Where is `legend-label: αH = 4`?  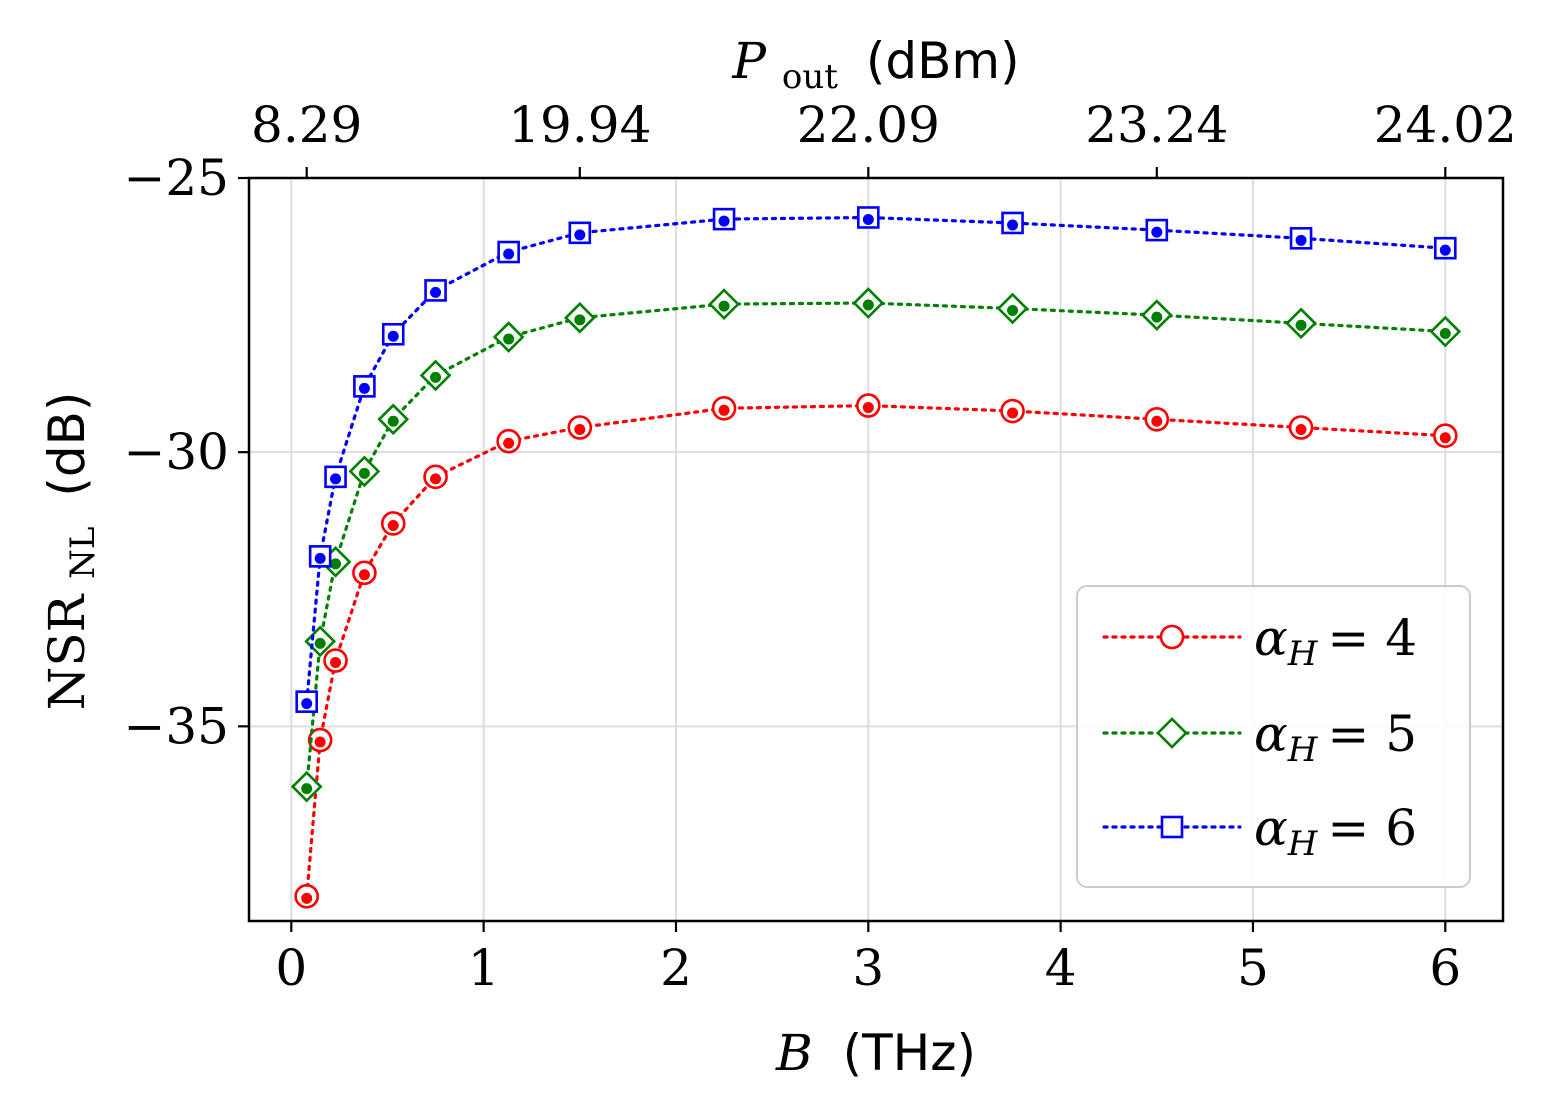
legend-label: αH = 4 is located at coordinates (1335, 641).